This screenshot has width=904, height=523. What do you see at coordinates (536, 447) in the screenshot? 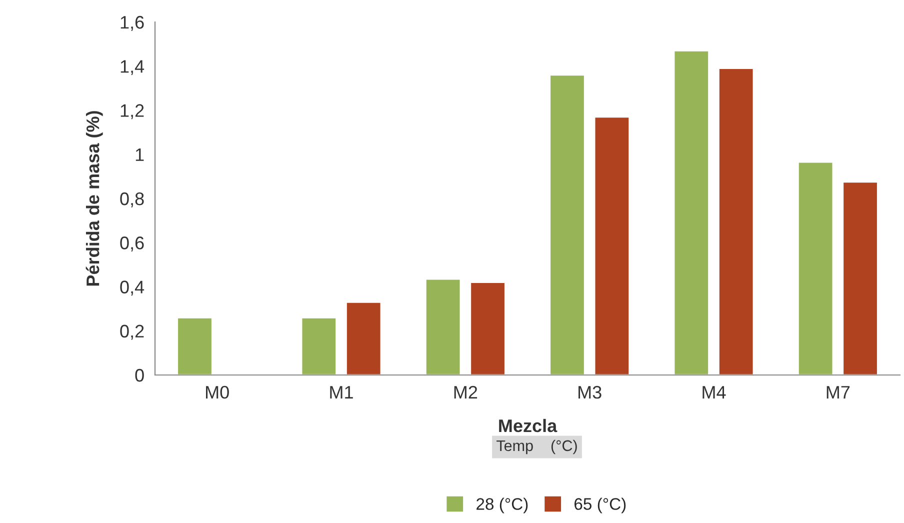
I see `legend-title: Temp (°C)` at bounding box center [536, 447].